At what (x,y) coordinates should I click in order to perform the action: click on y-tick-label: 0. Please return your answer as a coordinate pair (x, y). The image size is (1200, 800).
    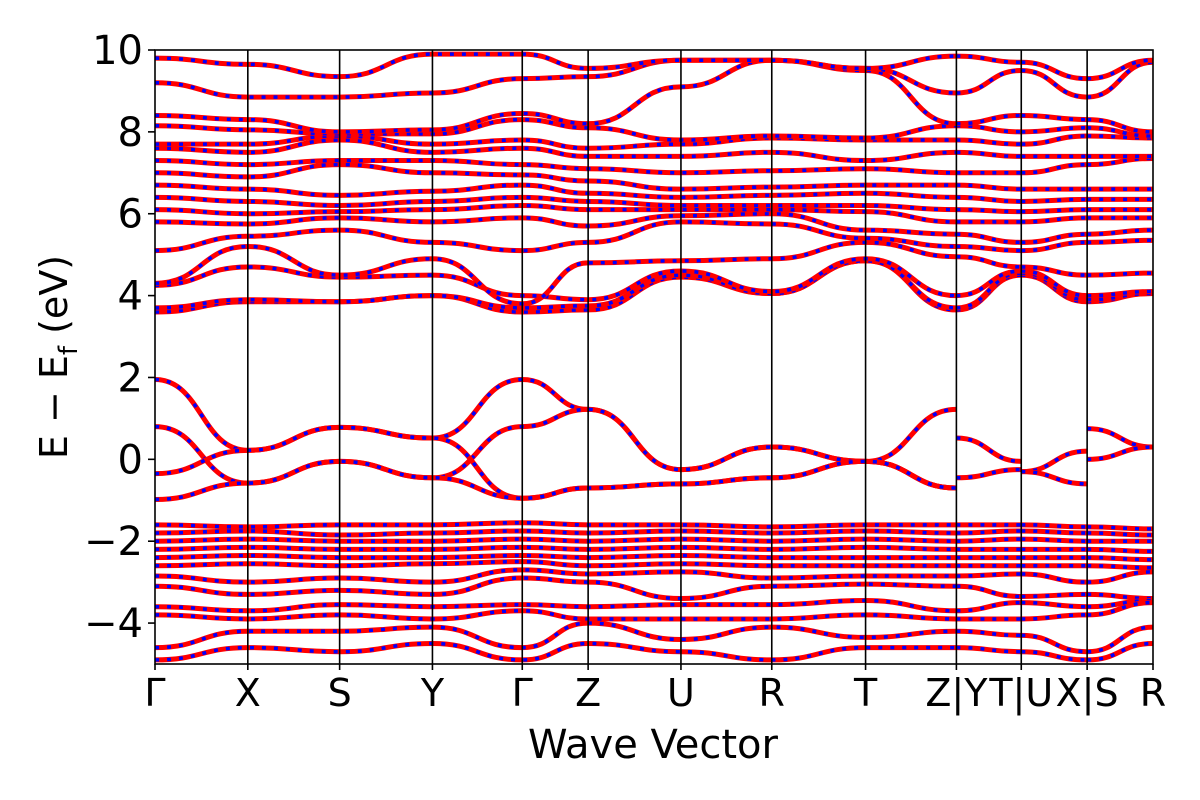
    Looking at the image, I should click on (130, 460).